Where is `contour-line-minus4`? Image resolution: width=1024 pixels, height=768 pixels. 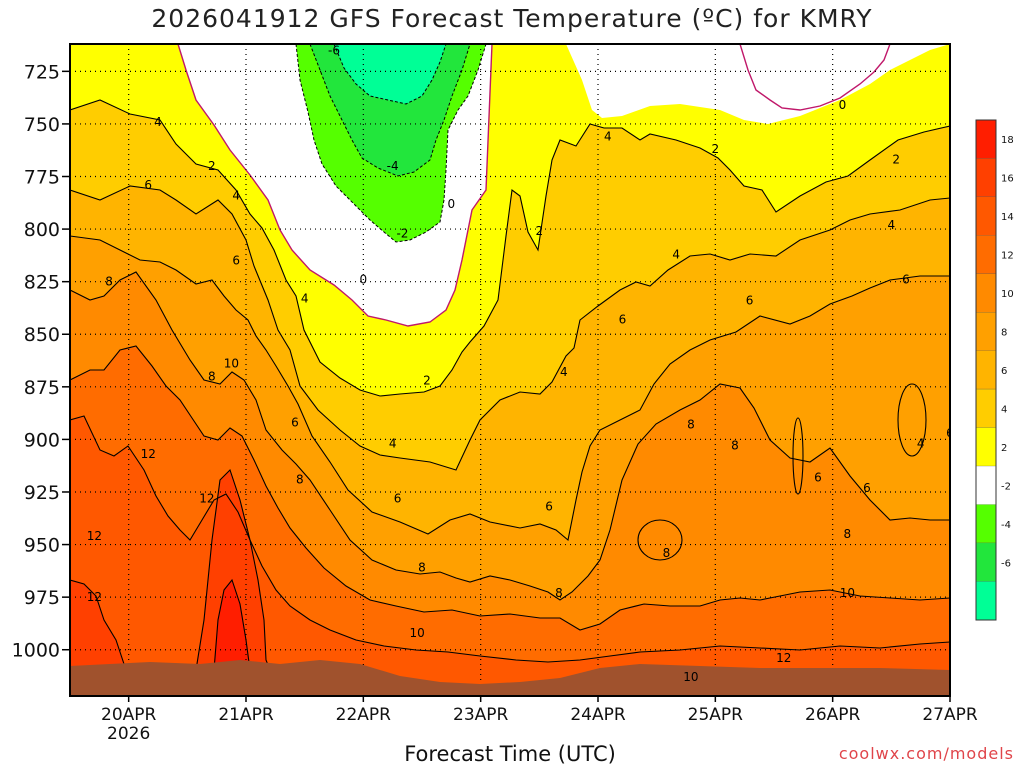 contour-line-minus4 is located at coordinates (390, 110).